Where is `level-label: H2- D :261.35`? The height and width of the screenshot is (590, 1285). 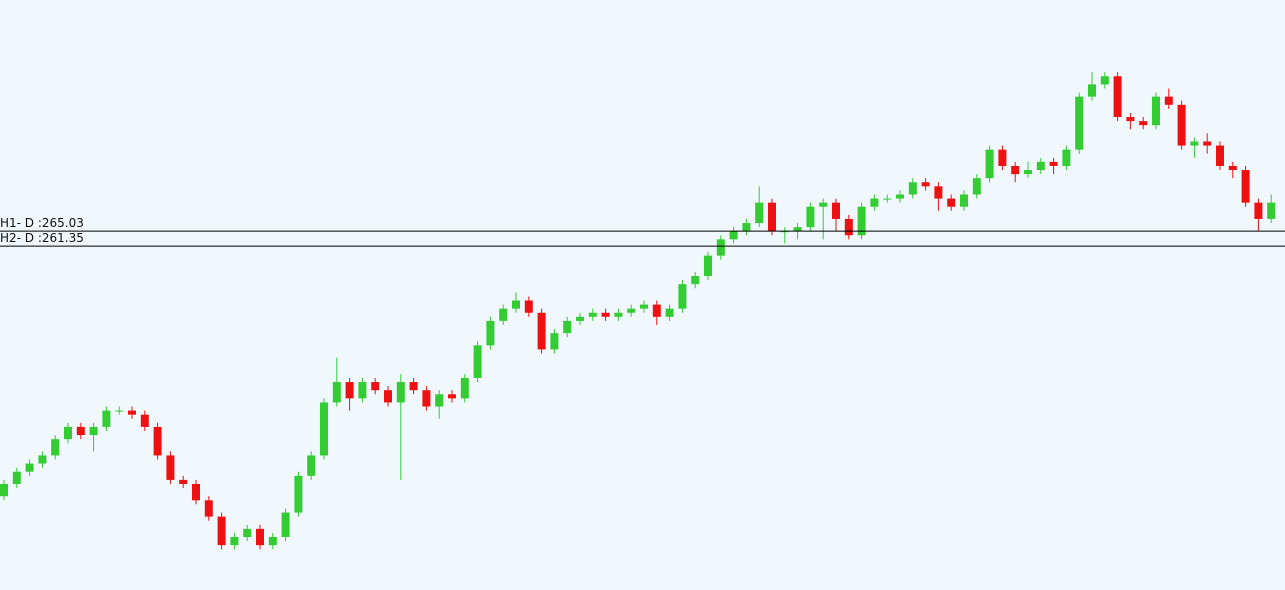
level-label: H2- D :261.35 is located at coordinates (42, 238).